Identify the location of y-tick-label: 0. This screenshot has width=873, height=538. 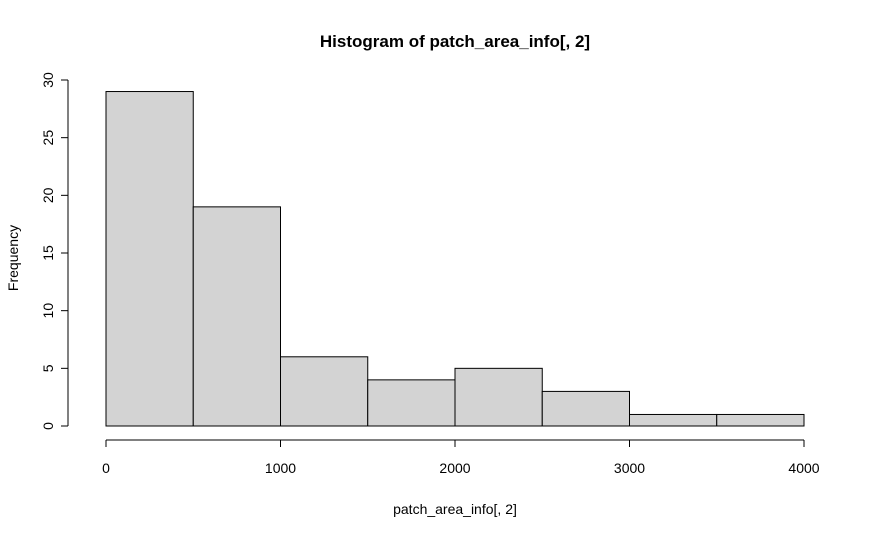
(48, 426).